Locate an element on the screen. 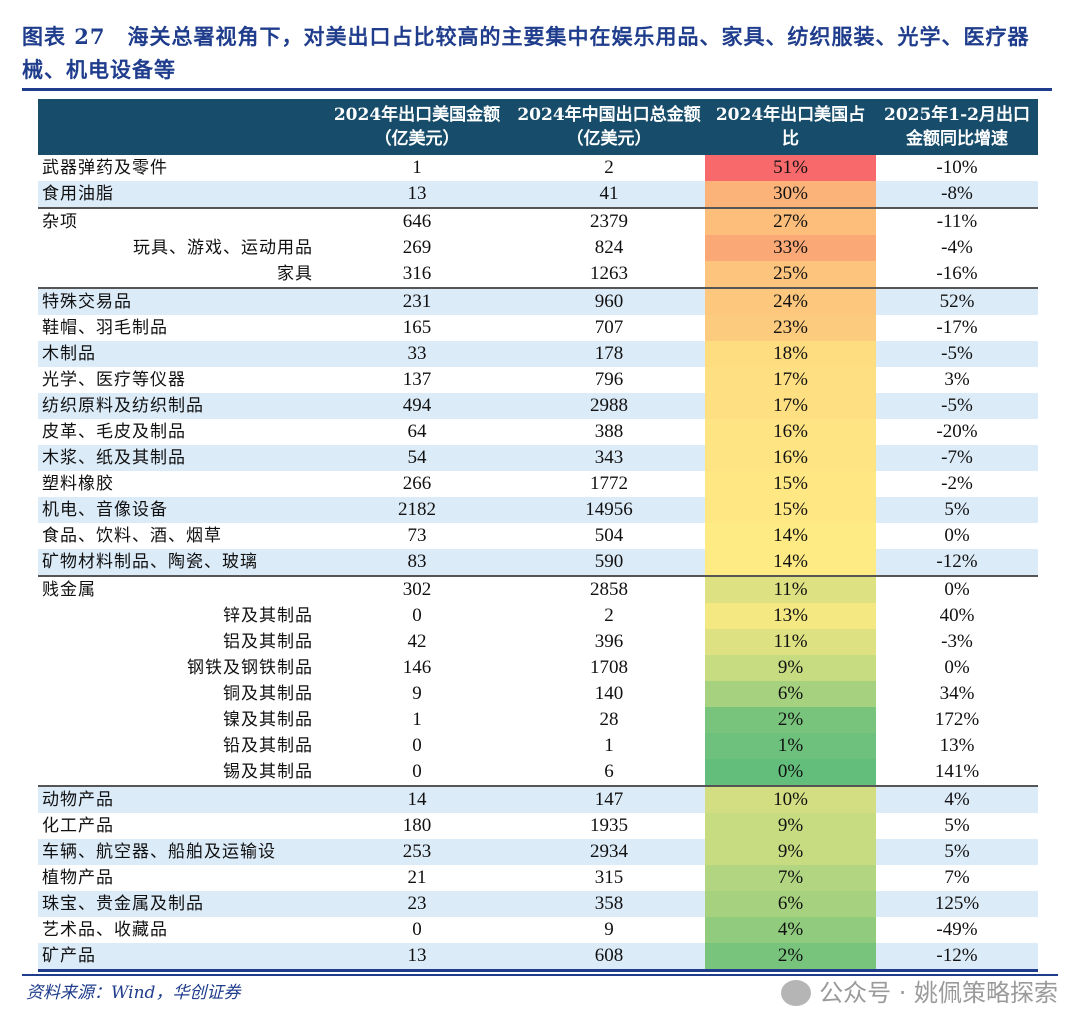 The height and width of the screenshot is (1027, 1080). total-export-cell: 388 is located at coordinates (609, 431).